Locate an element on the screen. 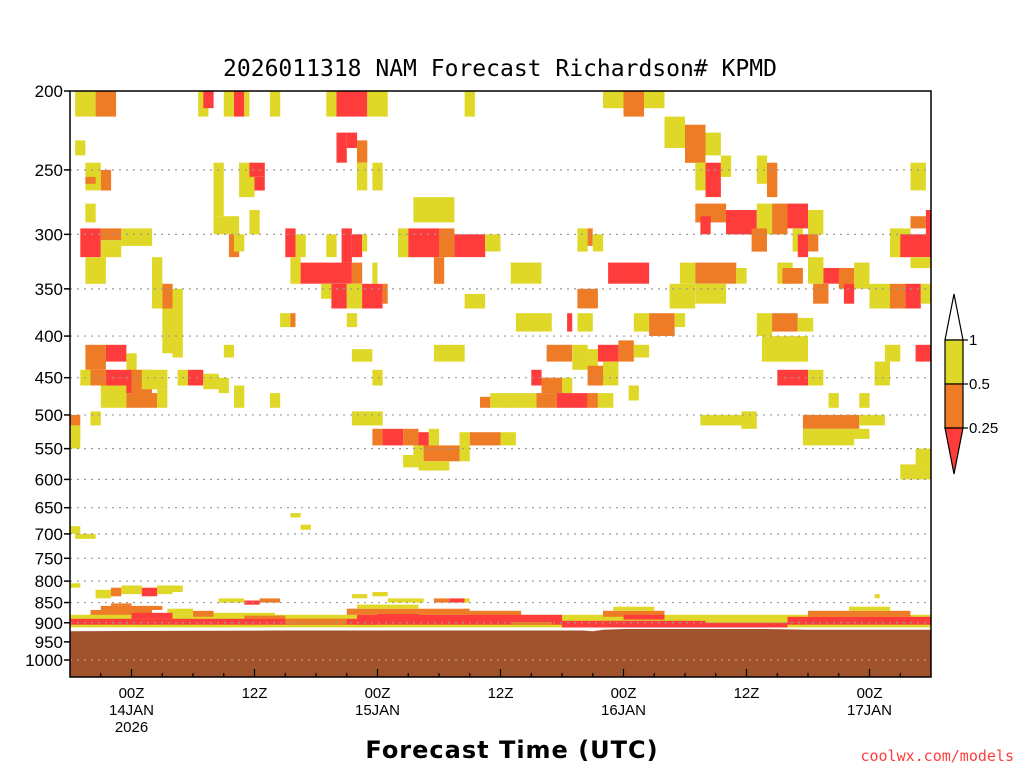 This screenshot has width=1024, height=768. legend: 1 0.5 0.25 is located at coordinates (971, 384).